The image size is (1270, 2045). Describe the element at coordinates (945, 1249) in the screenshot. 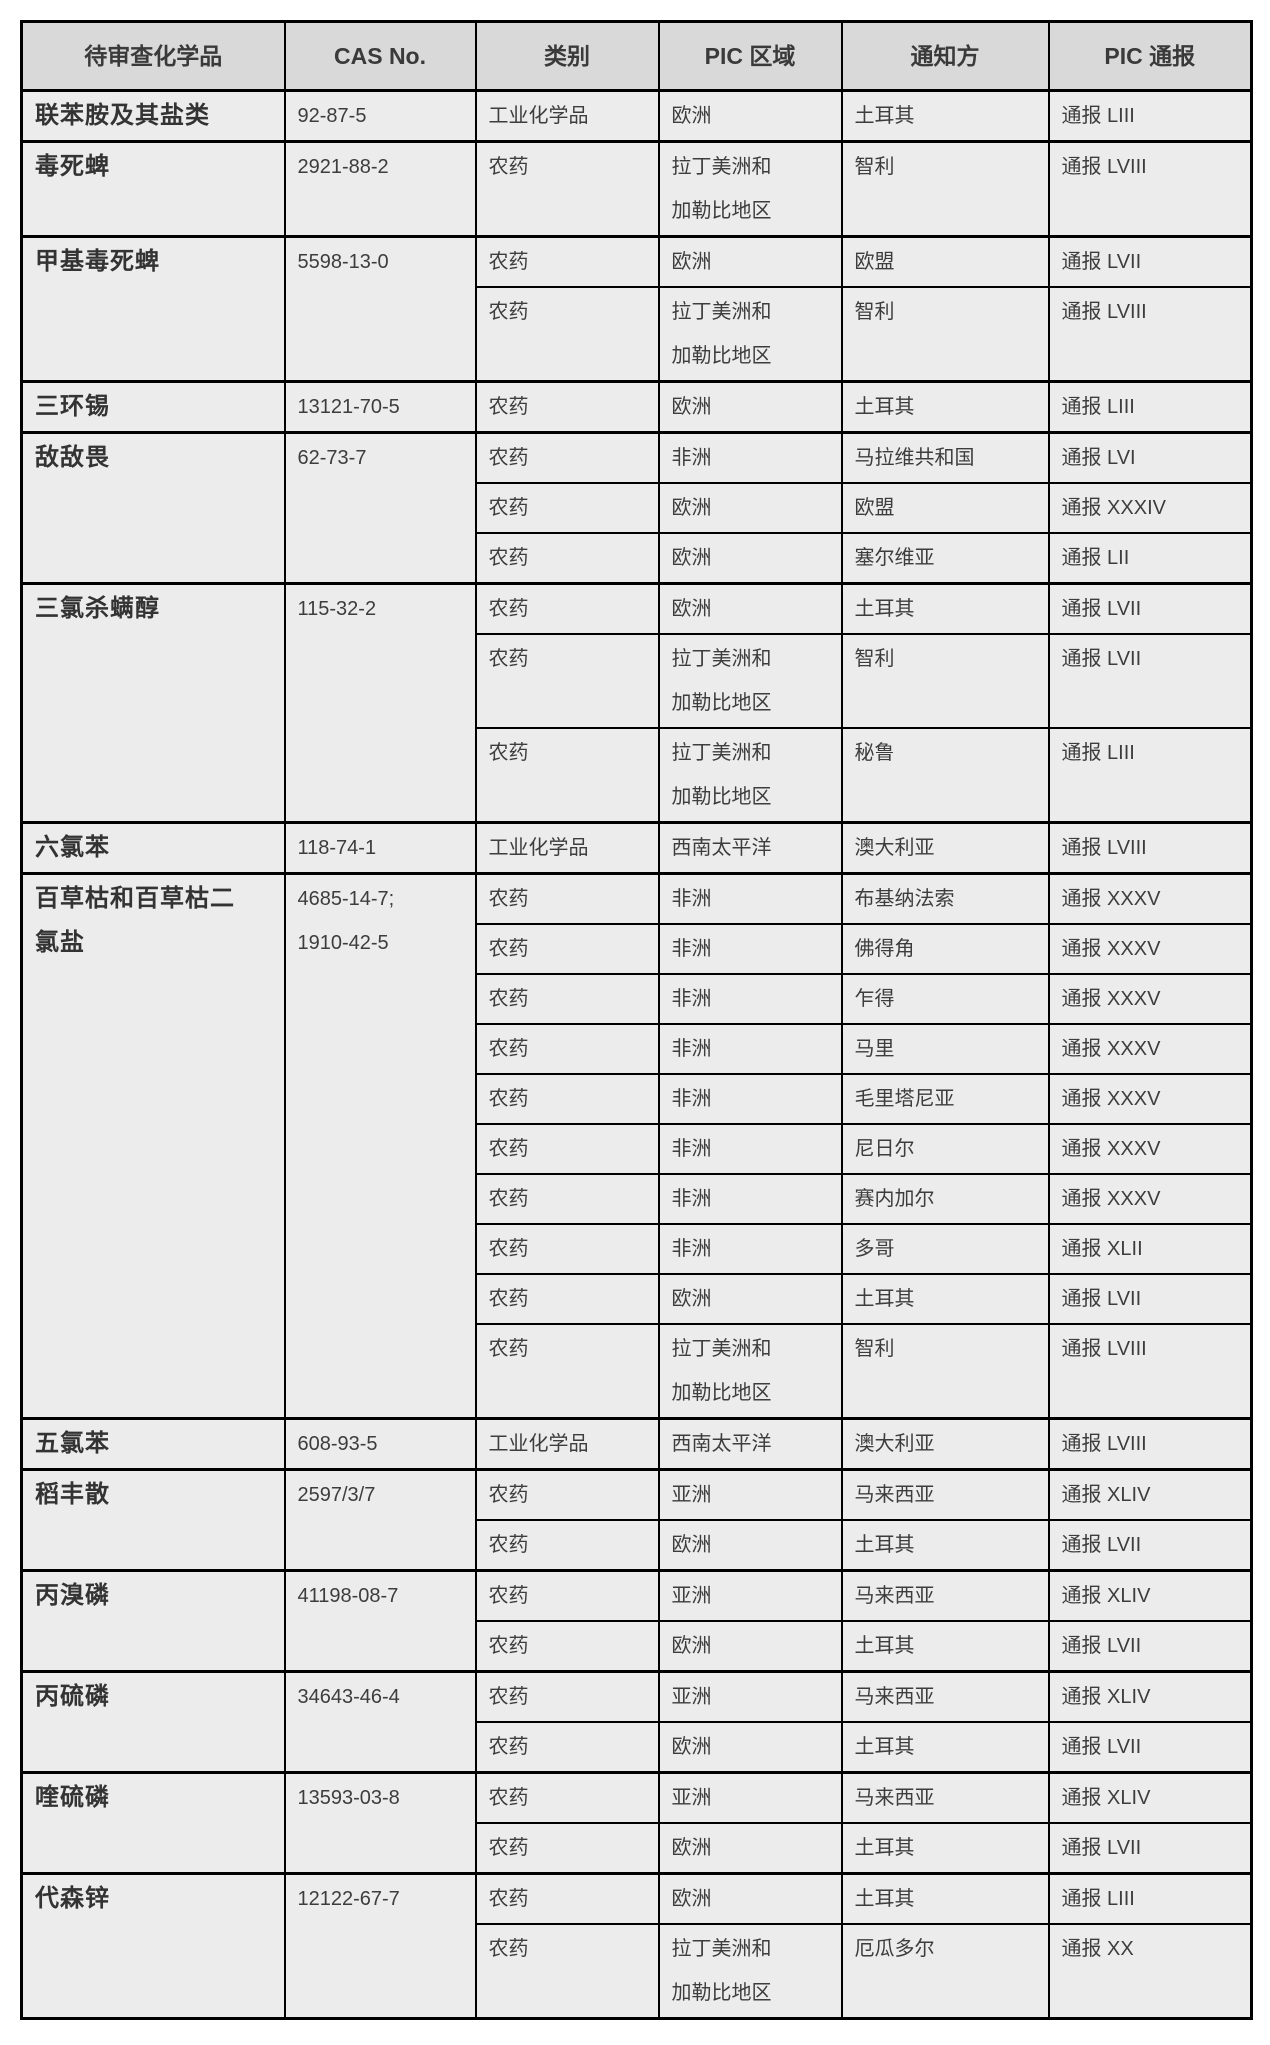

I see `notifier-cell: 多哥` at that location.